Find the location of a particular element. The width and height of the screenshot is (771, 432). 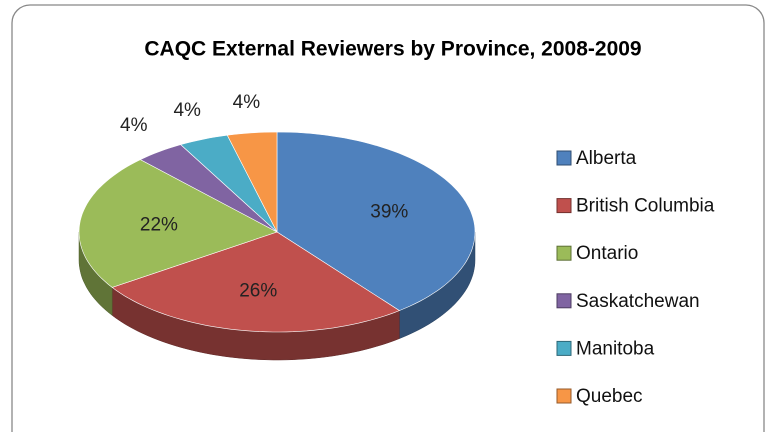

legend-label: Ontario is located at coordinates (607, 253).